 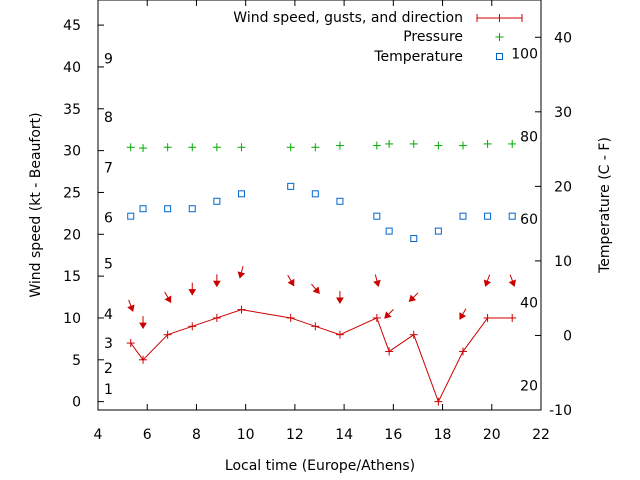 What do you see at coordinates (196, 435) in the screenshot?
I see `x-tick-label: 8` at bounding box center [196, 435].